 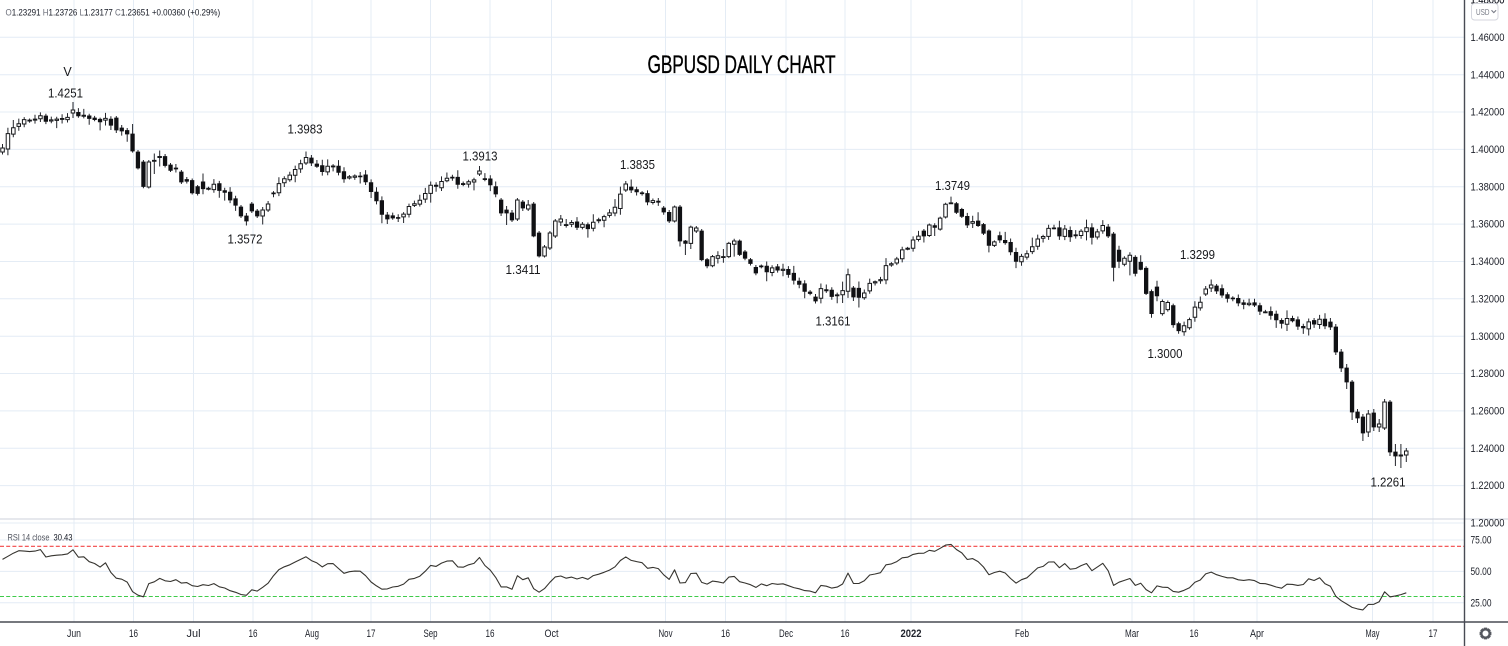 What do you see at coordinates (1488, 524) in the screenshot?
I see `svg-text: 1.20000` at bounding box center [1488, 524].